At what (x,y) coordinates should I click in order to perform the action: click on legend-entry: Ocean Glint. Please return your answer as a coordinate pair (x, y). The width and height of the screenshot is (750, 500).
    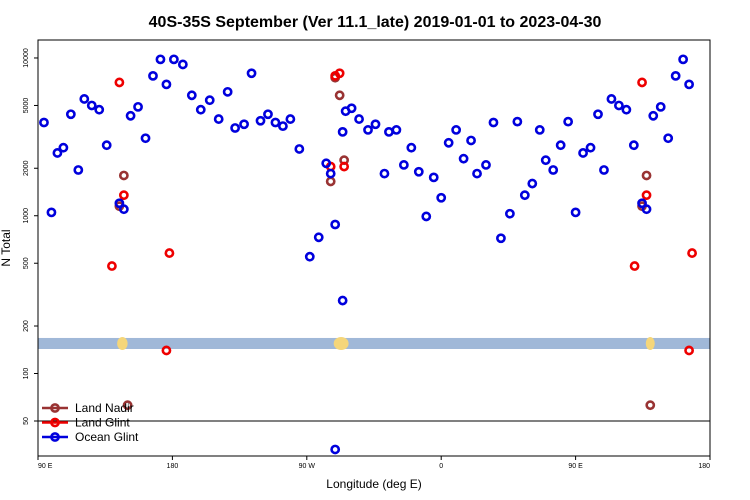
    Looking at the image, I should click on (90, 437).